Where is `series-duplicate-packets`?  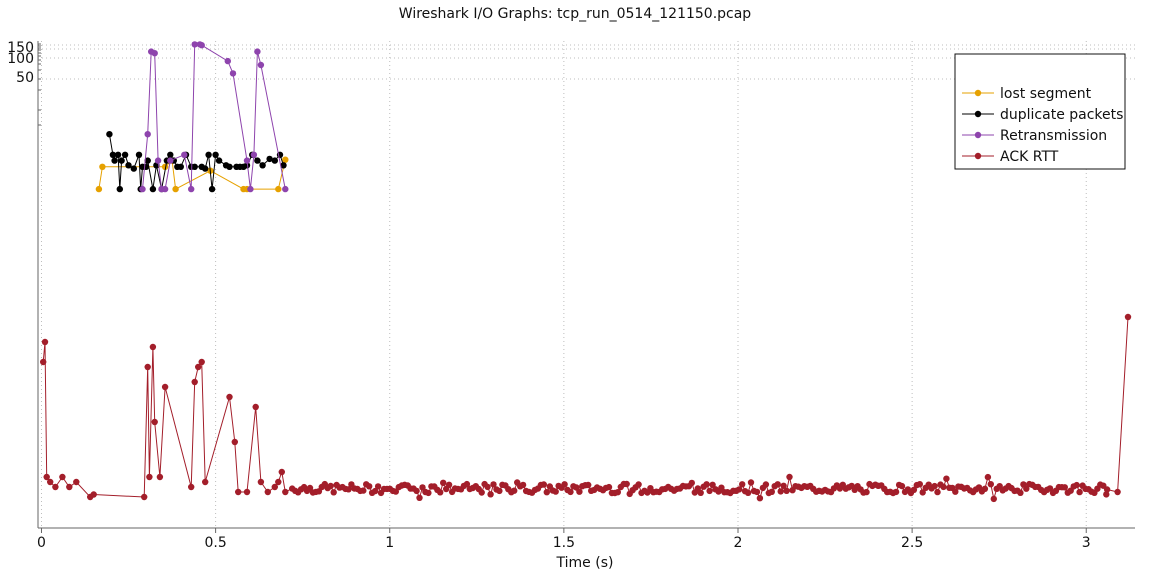
series-duplicate-packets is located at coordinates (196, 162).